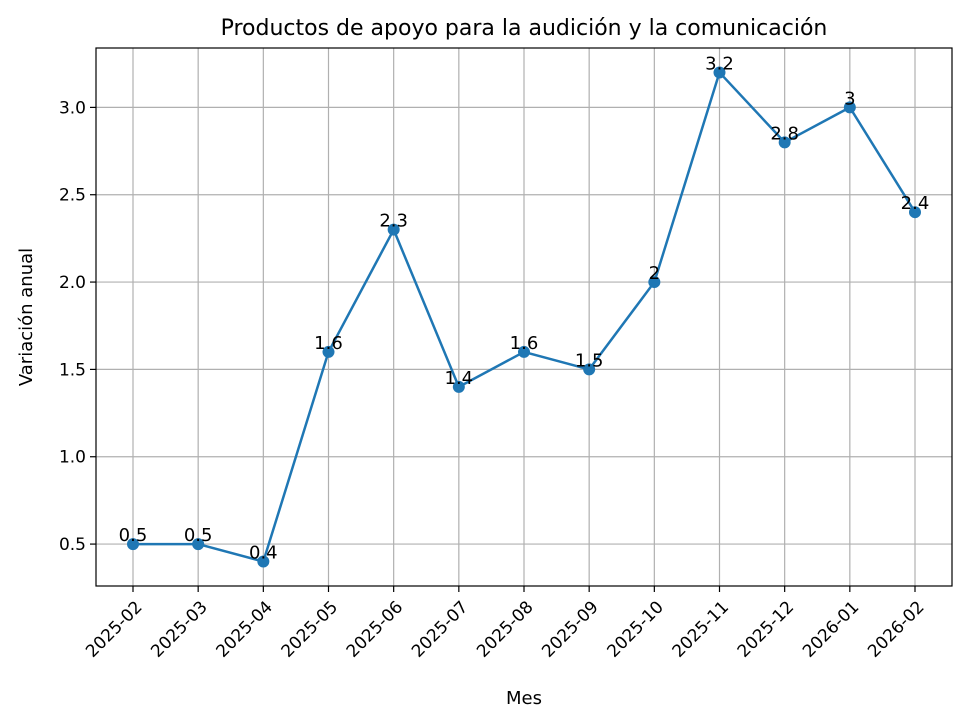 This screenshot has width=970, height=725. Describe the element at coordinates (570, 629) in the screenshot. I see `x-tick-label: 2025-09` at that location.